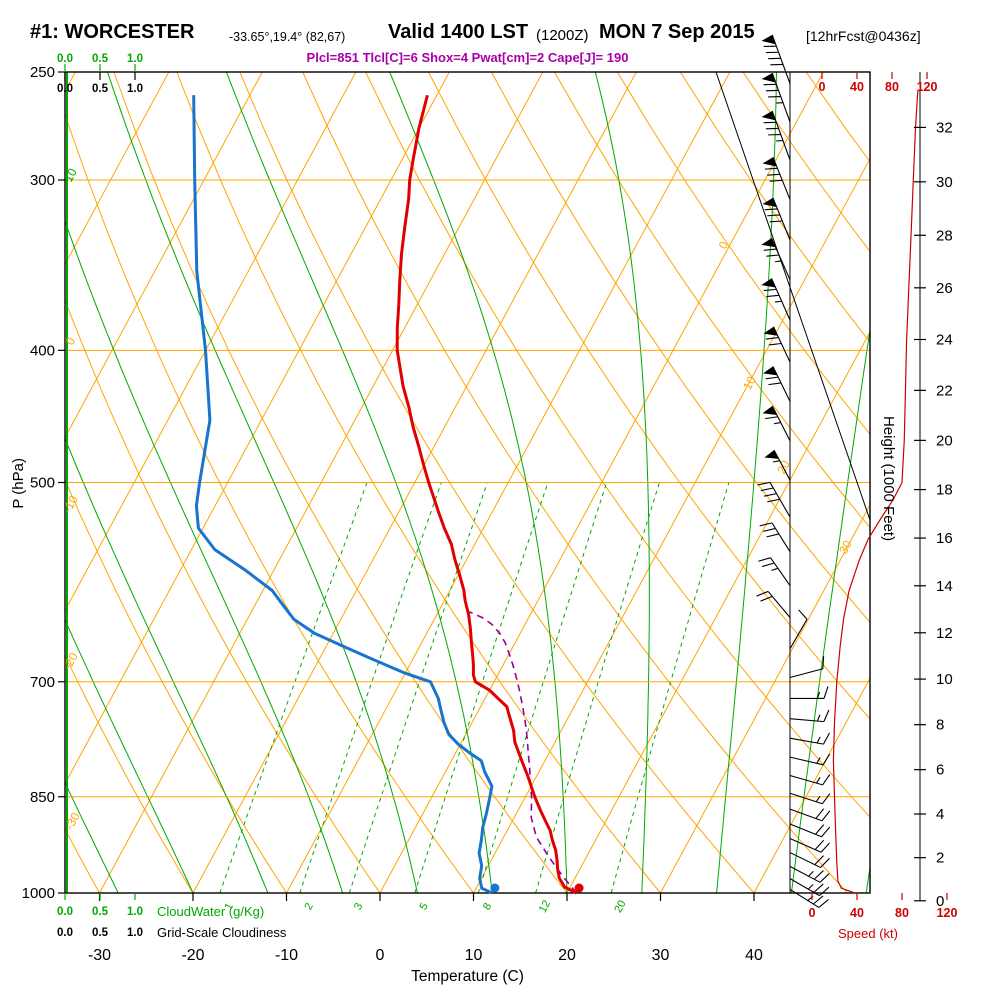 This screenshot has height=1000, width=1000. Describe the element at coordinates (944, 633) in the screenshot. I see `height-tick-label: 12` at that location.